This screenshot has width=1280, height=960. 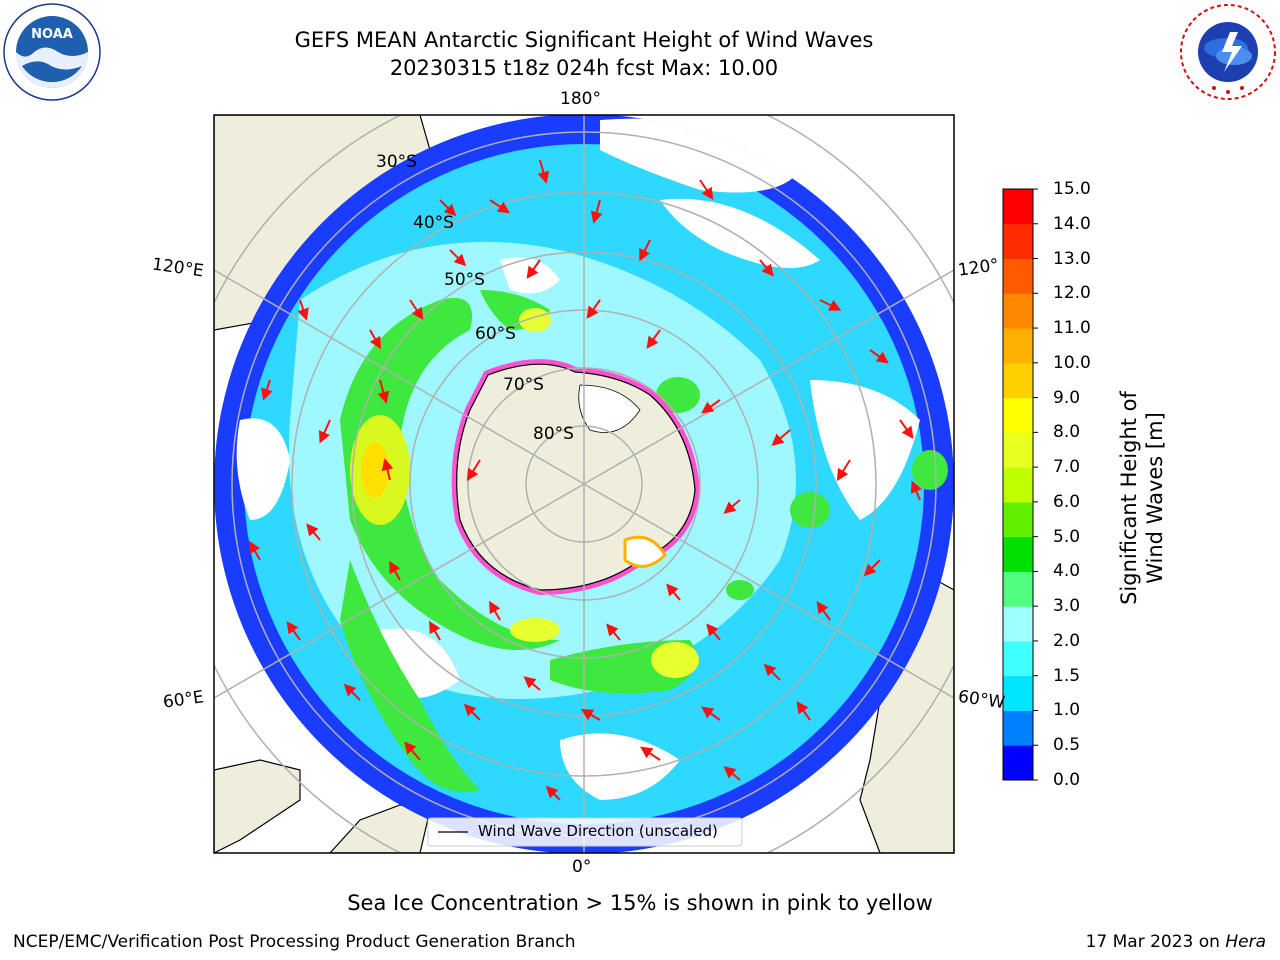 I want to click on footer-date: 17 Mar 2023 on, so click(x=1155, y=942).